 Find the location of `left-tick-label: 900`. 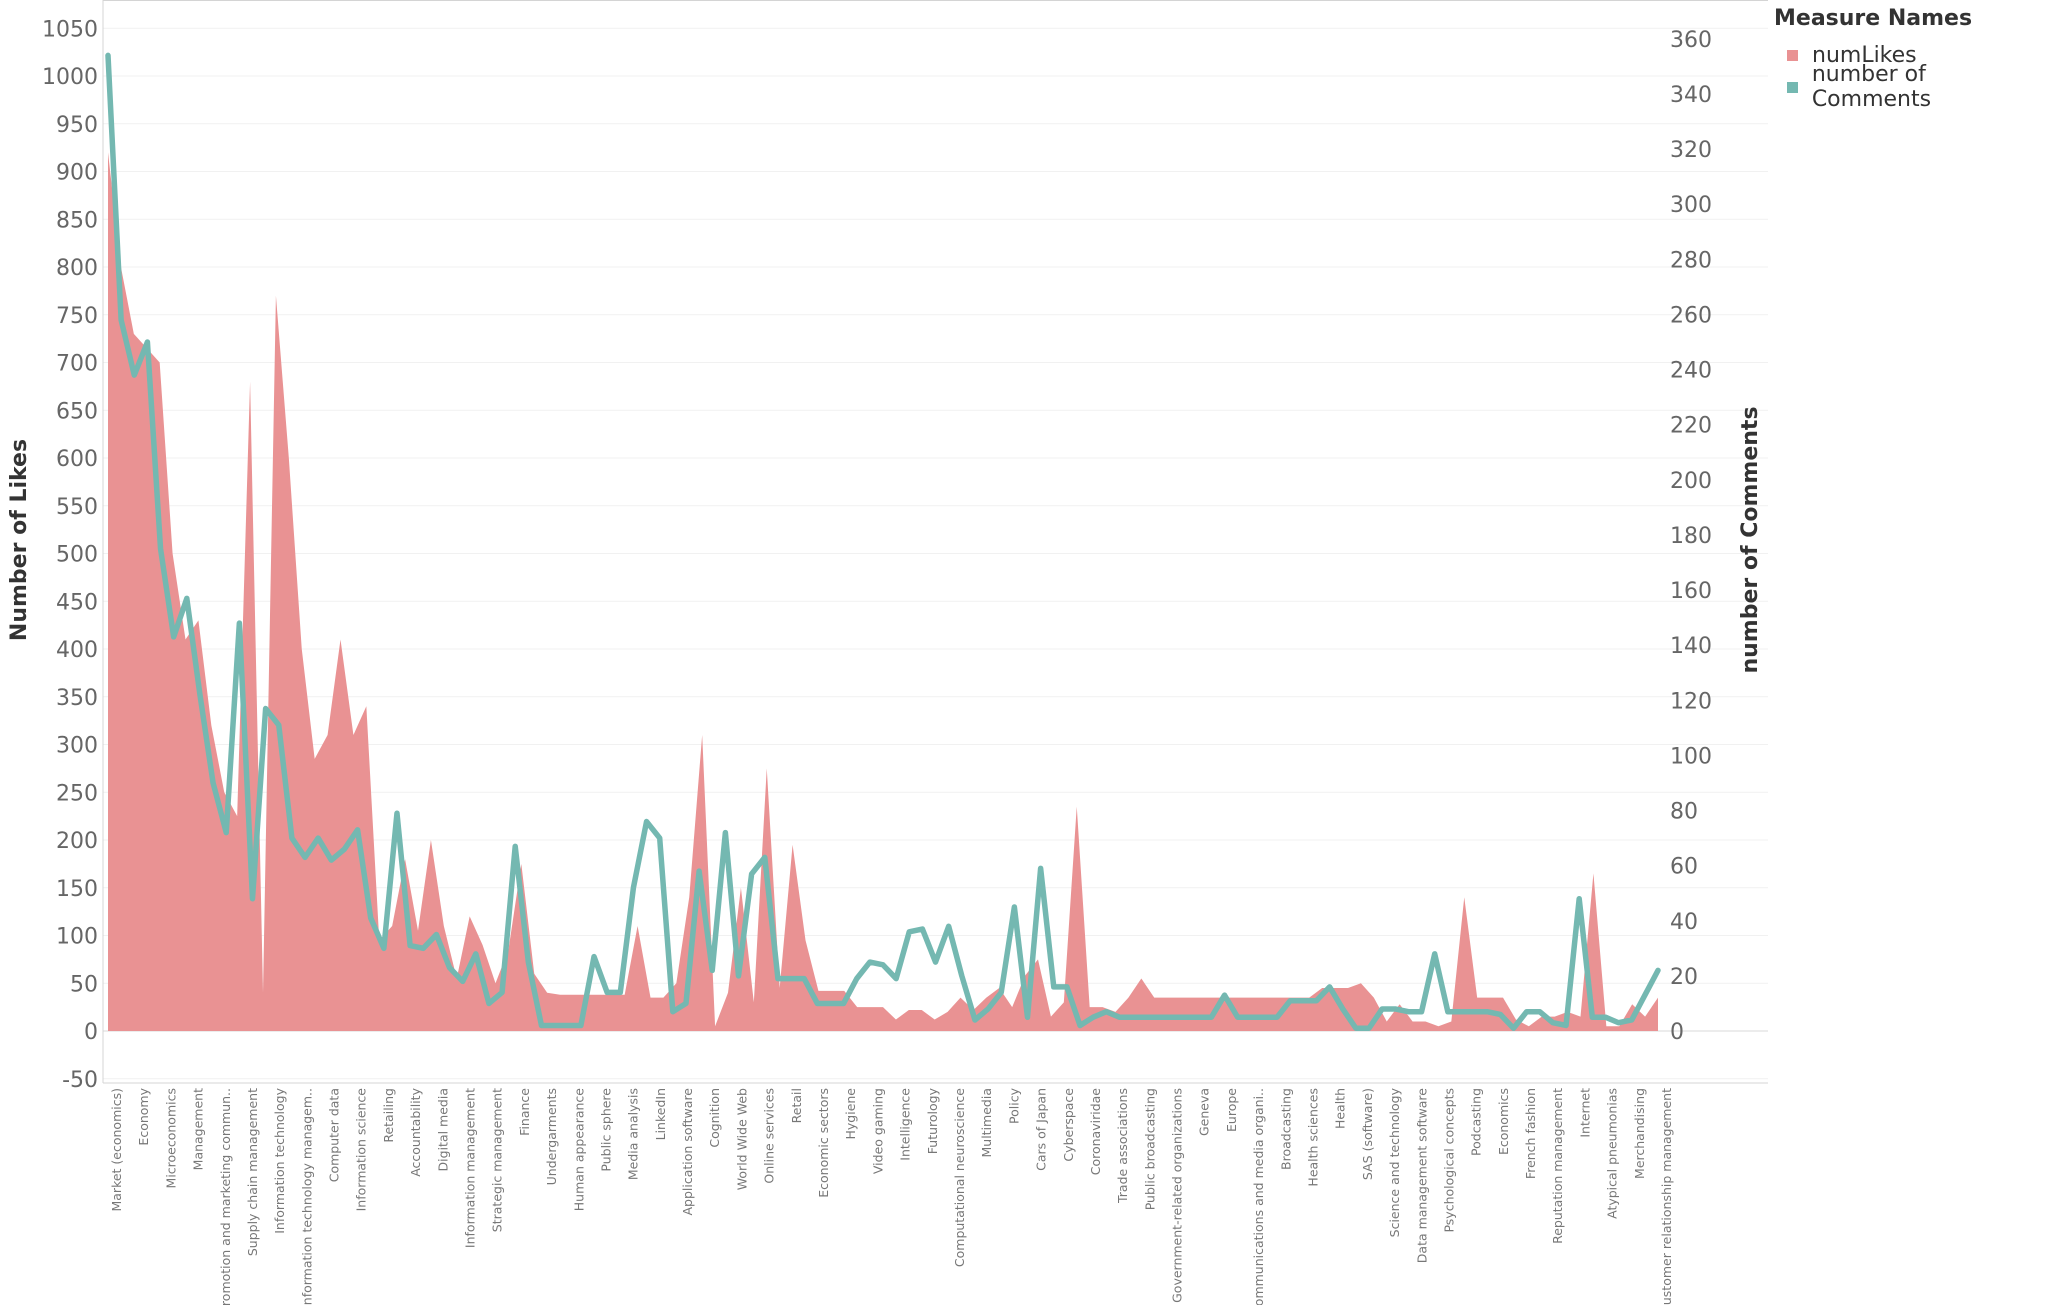

left-tick-label: 900 is located at coordinates (77, 173).